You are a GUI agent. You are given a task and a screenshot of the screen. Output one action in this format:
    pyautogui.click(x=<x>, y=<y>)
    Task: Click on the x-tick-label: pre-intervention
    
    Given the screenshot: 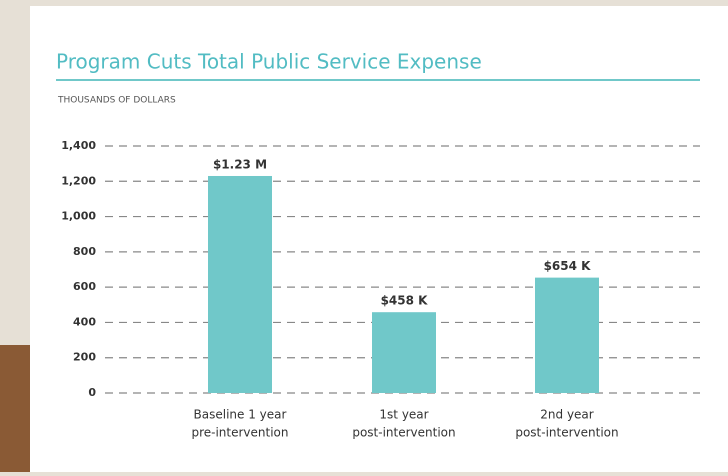 What is the action you would take?
    pyautogui.click(x=239, y=433)
    